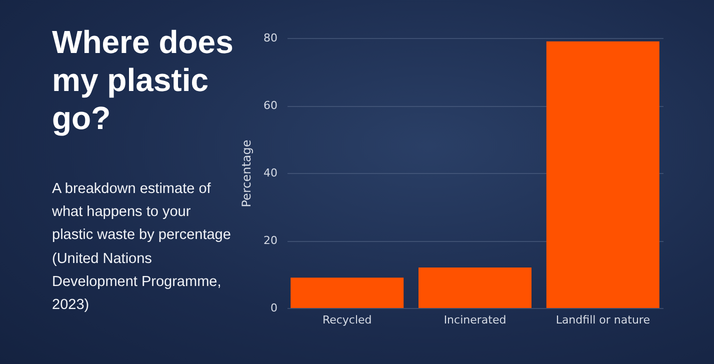  What do you see at coordinates (271, 240) in the screenshot?
I see `y-tick-label: 20` at bounding box center [271, 240].